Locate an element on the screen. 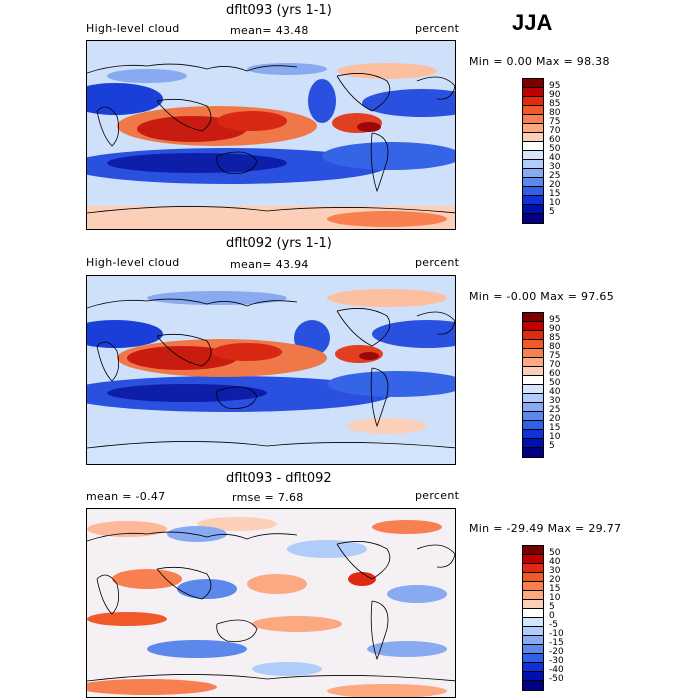 The width and height of the screenshot is (700, 700). panel2-colorbar-tick: 95 is located at coordinates (555, 320).